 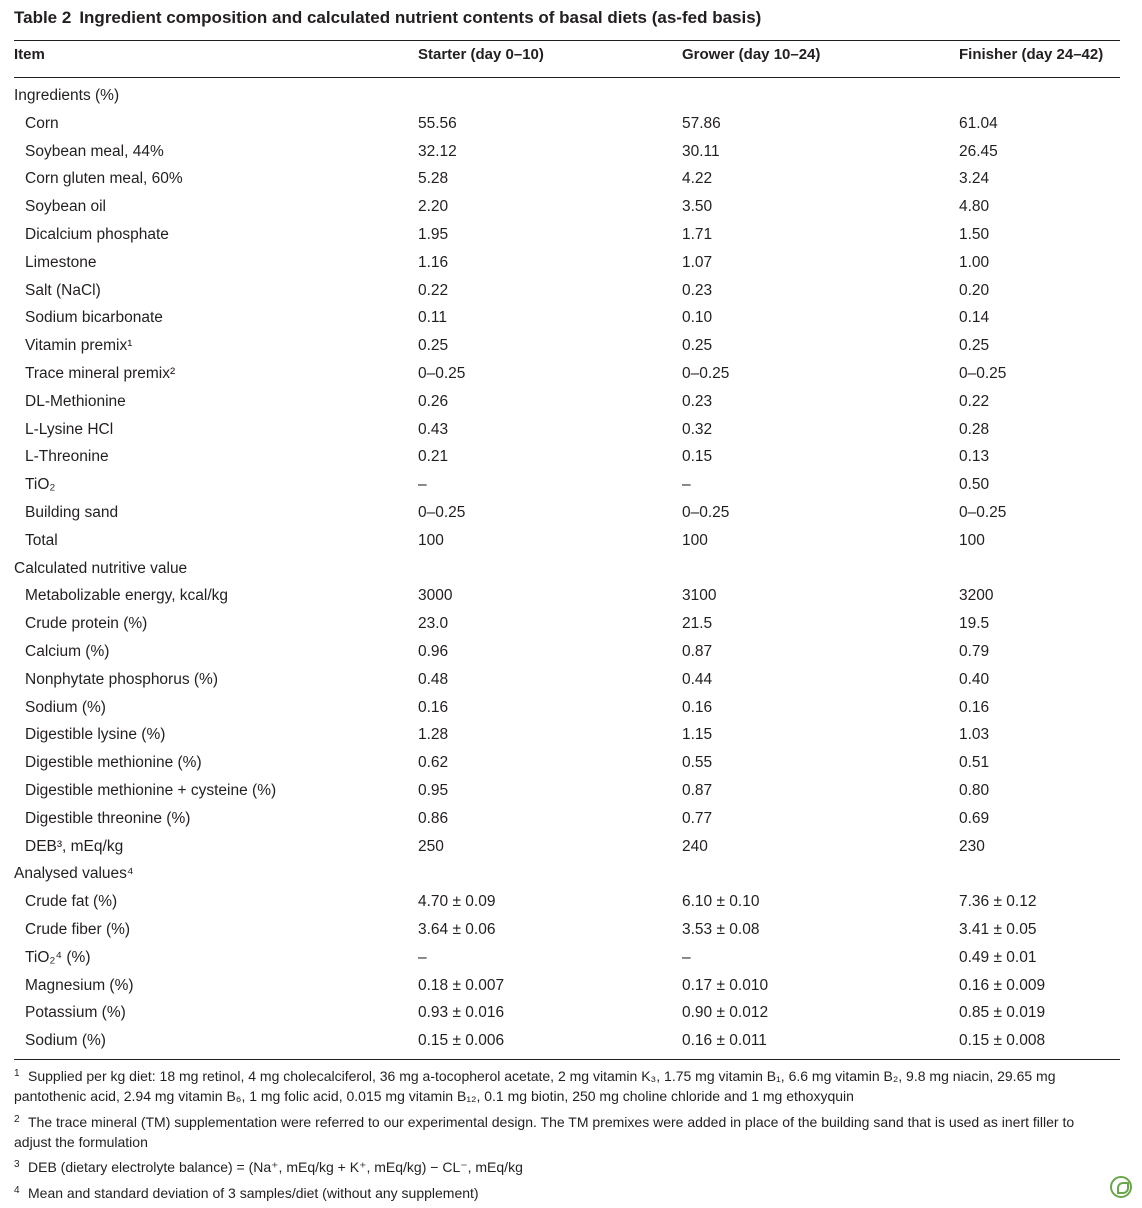 I want to click on table-row: Total 100 100 100, so click(x=567, y=546).